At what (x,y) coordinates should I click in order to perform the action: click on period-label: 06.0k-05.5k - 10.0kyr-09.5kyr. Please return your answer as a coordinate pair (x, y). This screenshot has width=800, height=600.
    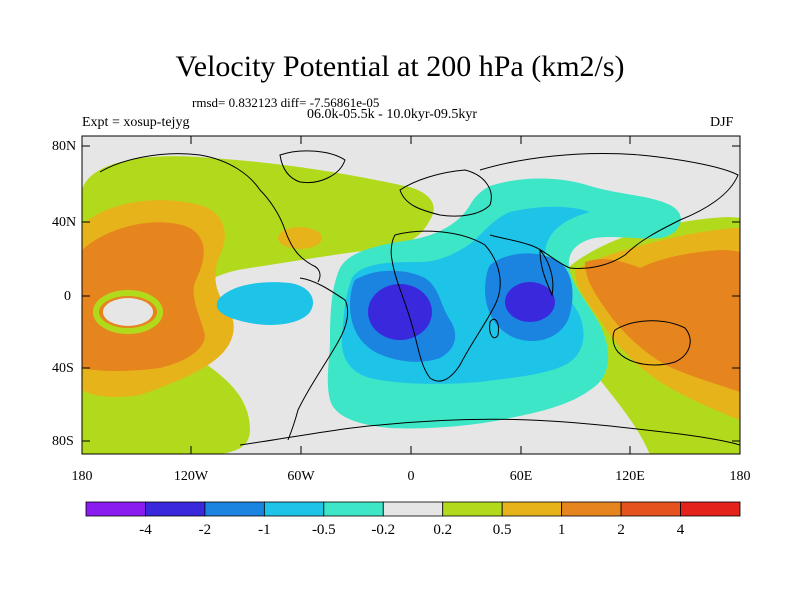
    Looking at the image, I should click on (392, 114).